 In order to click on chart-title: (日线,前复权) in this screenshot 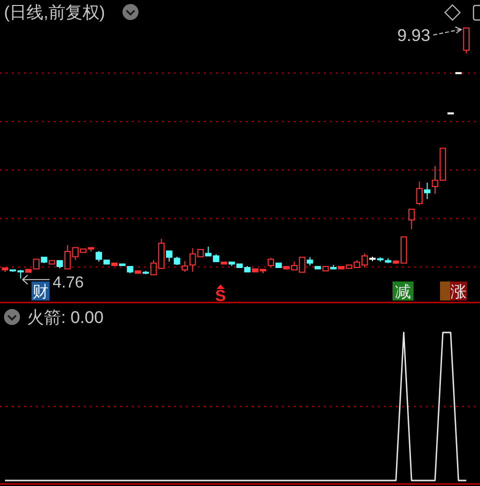, I will do `click(55, 12)`.